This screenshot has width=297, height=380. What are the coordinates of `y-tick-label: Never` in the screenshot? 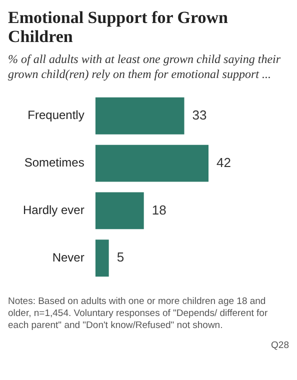 It's located at (68, 257).